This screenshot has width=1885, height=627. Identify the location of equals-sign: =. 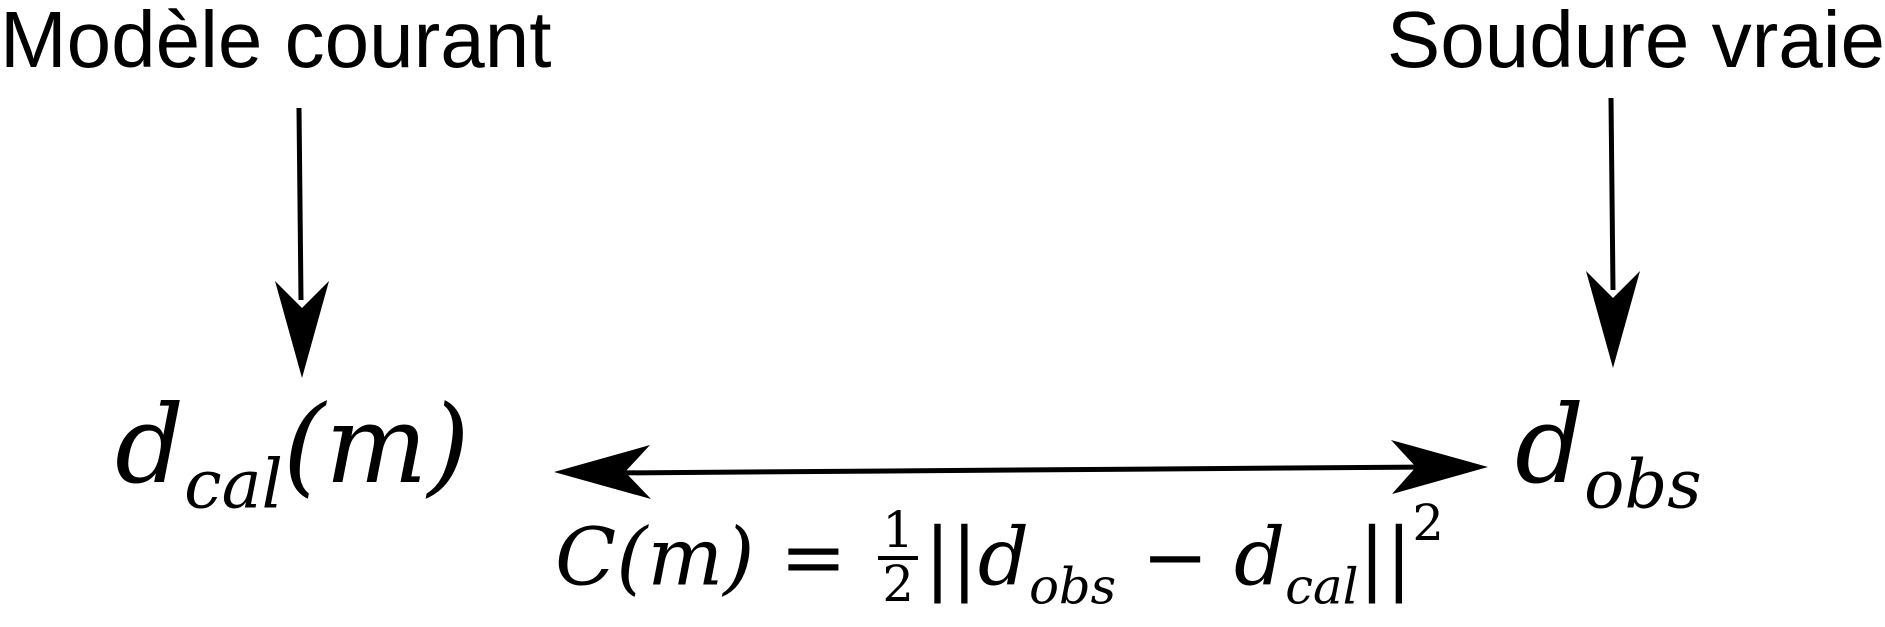
(813, 557).